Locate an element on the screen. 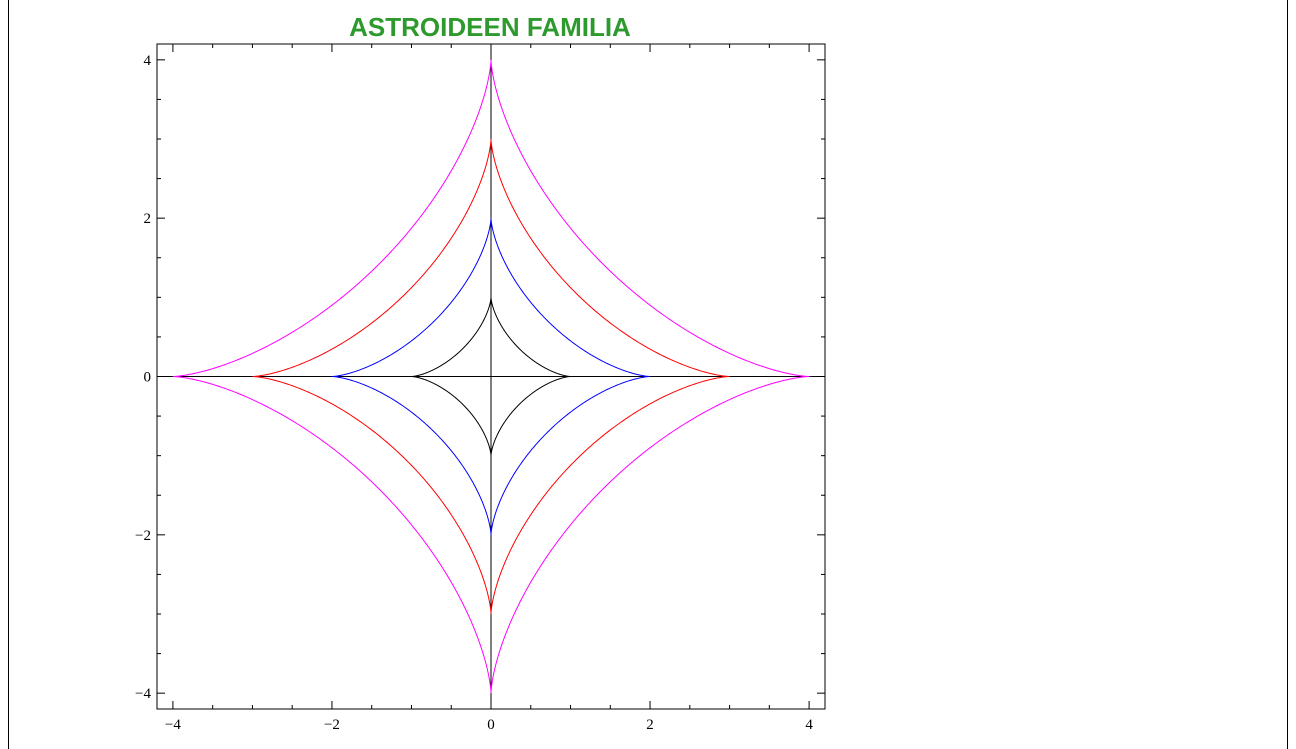 This screenshot has width=1296, height=749. astroid-curve-a2 is located at coordinates (491, 376).